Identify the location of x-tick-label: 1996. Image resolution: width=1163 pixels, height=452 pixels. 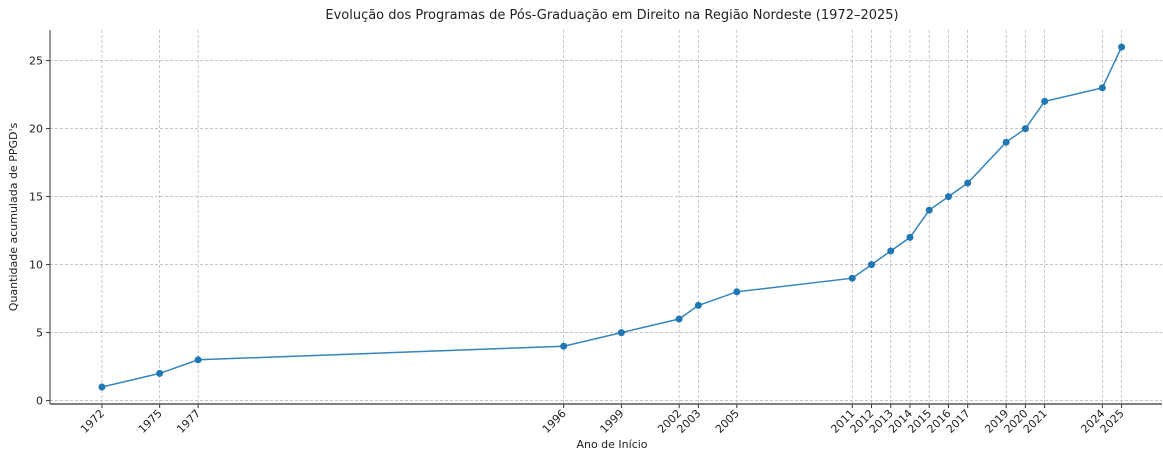
(554, 421).